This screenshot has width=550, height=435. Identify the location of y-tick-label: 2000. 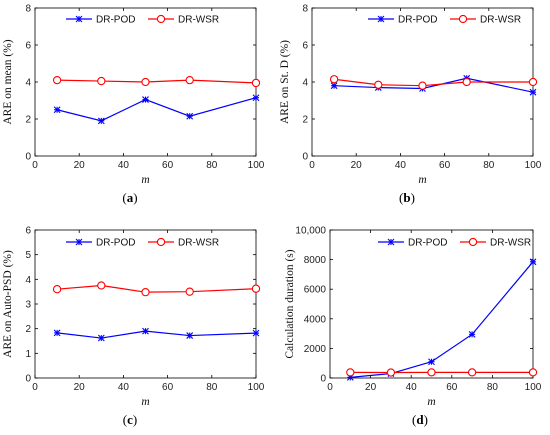
(315, 349).